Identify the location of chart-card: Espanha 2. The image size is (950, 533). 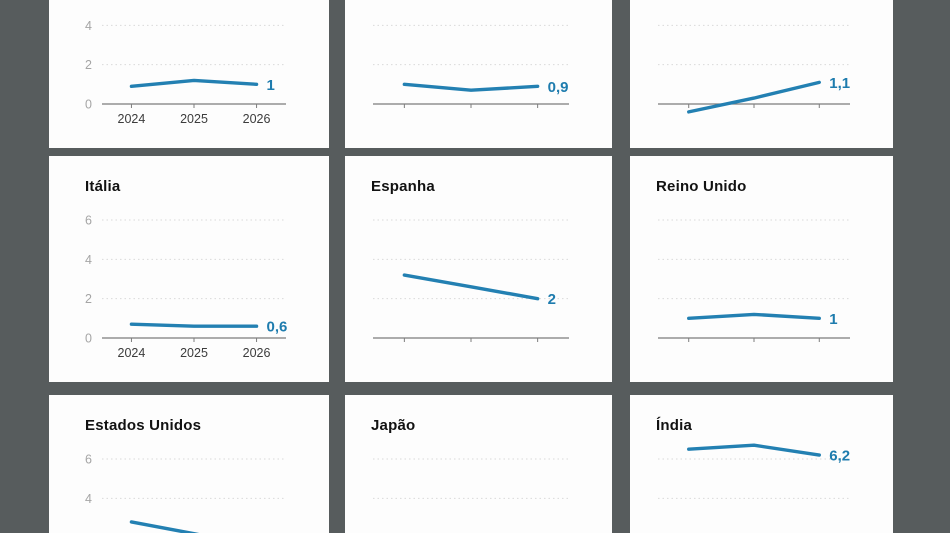
(478, 269).